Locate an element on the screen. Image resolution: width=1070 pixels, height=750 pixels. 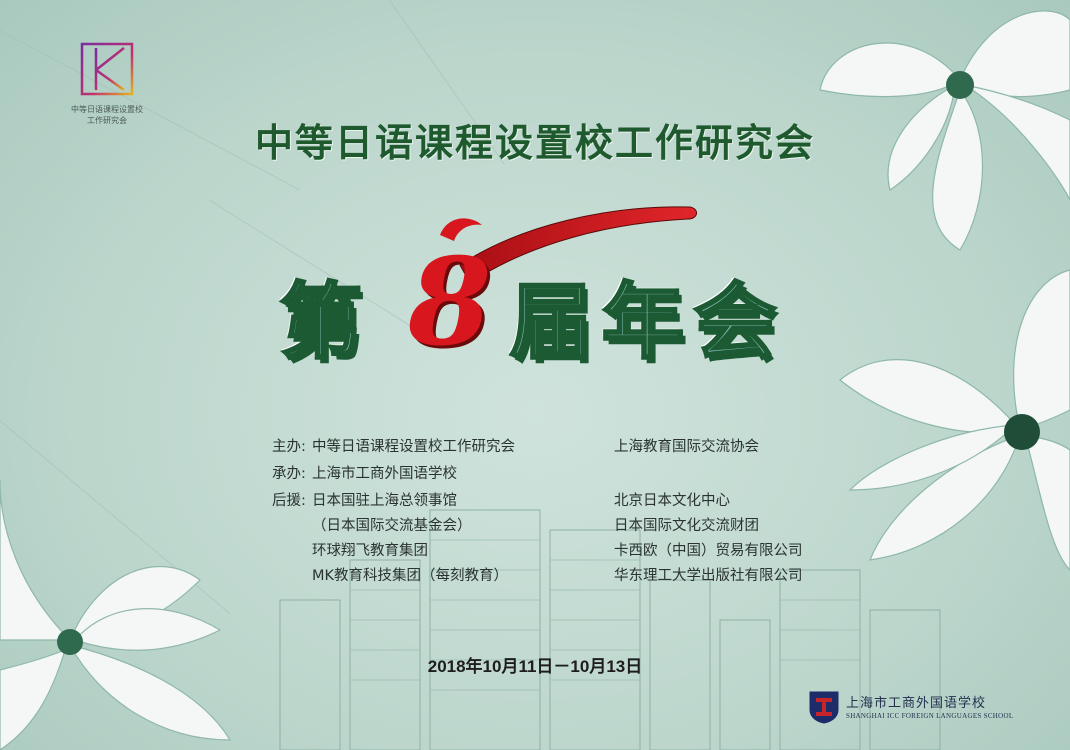
supporter-left-3: 环球翔飞教育集团 is located at coordinates (370, 551).